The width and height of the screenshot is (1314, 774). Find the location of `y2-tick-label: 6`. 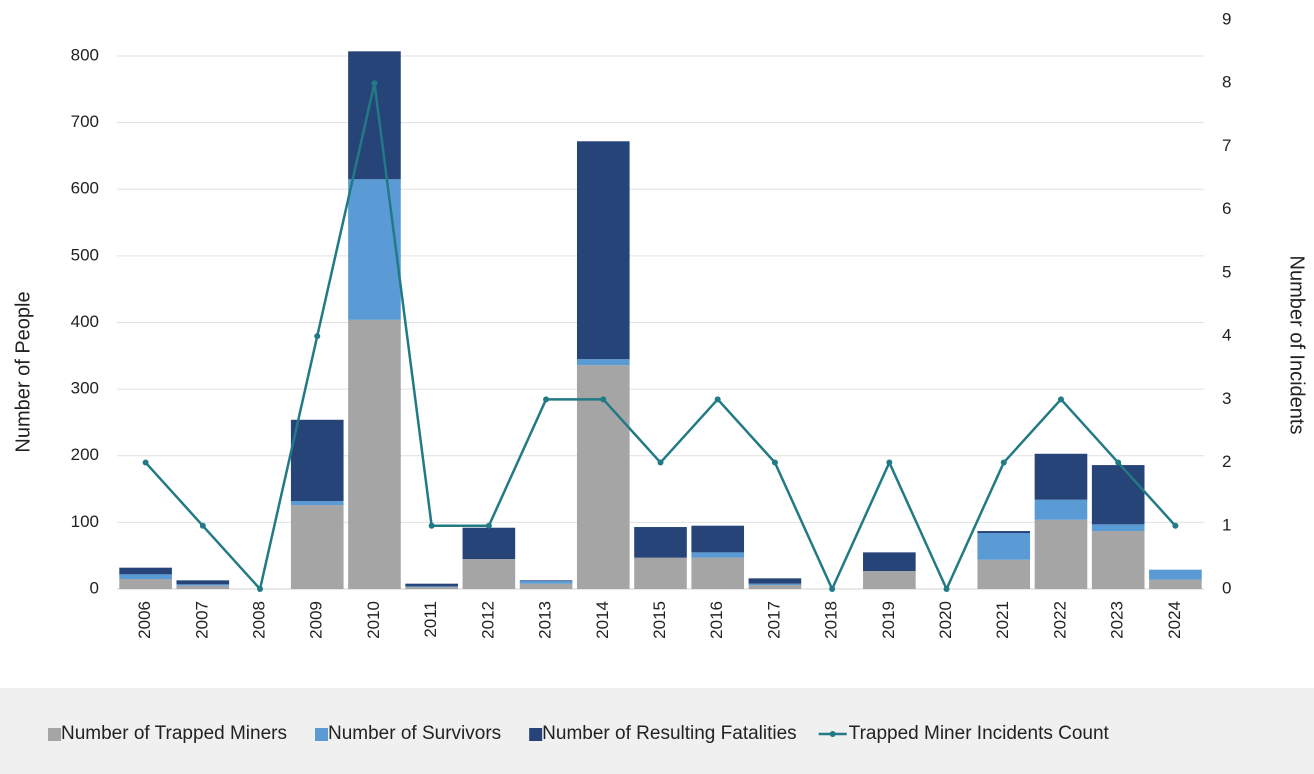

y2-tick-label: 6 is located at coordinates (1226, 208).